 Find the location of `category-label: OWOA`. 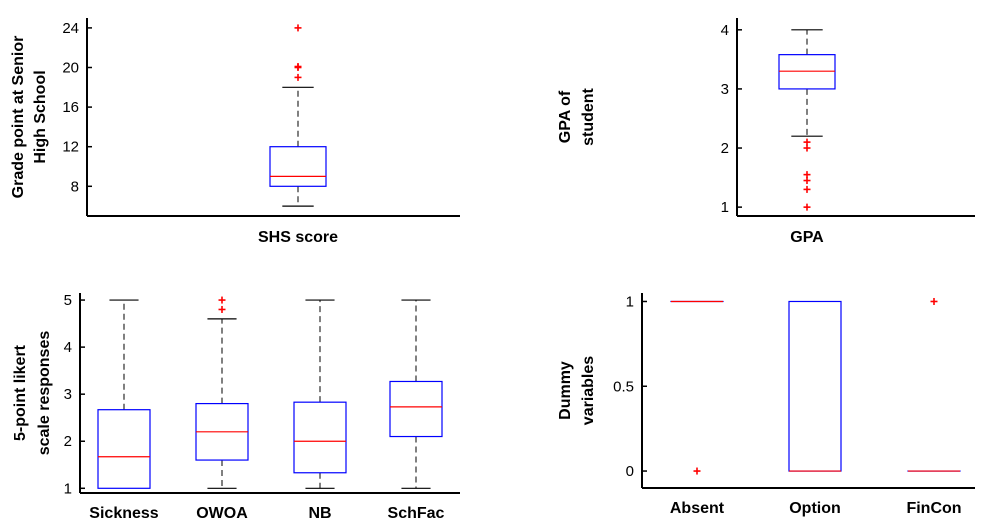

category-label: OWOA is located at coordinates (222, 513).